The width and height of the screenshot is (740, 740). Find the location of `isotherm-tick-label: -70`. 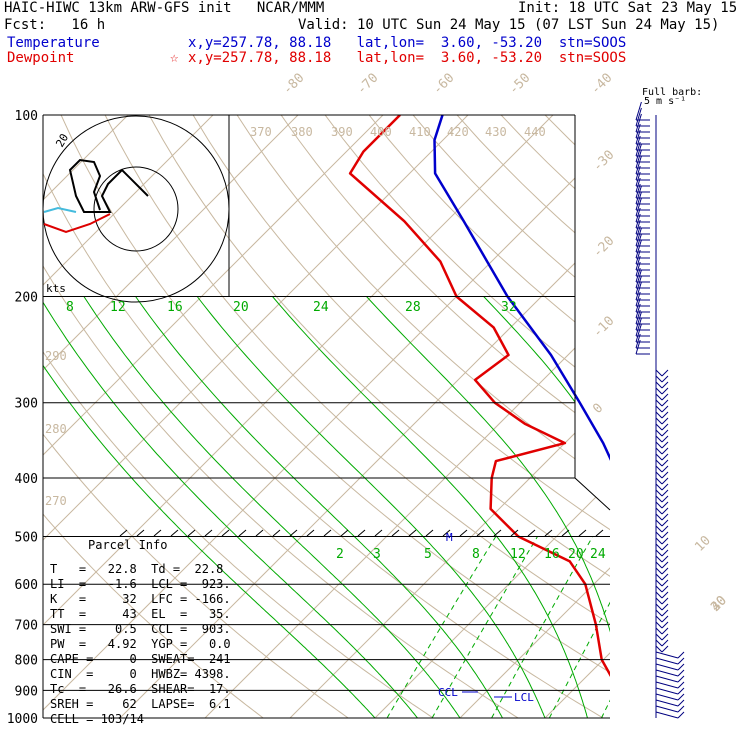

isotherm-tick-label: -70 is located at coordinates (367, 84).